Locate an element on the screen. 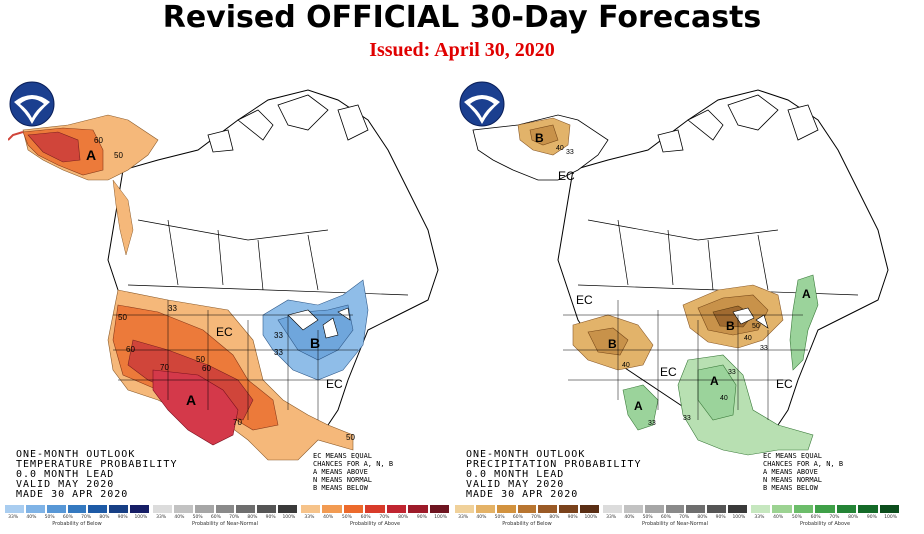  issued-date: Issued: April 30, 2020 is located at coordinates (462, 50).